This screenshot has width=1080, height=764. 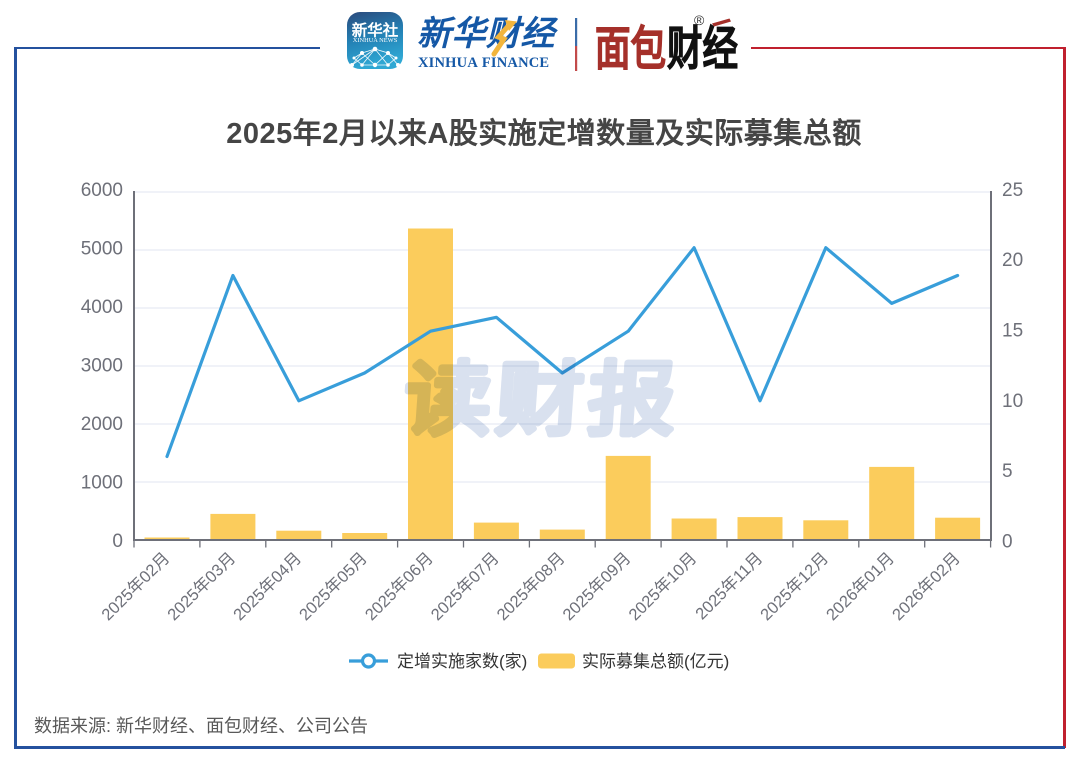 I want to click on svg-text: 20, so click(x=1012, y=260).